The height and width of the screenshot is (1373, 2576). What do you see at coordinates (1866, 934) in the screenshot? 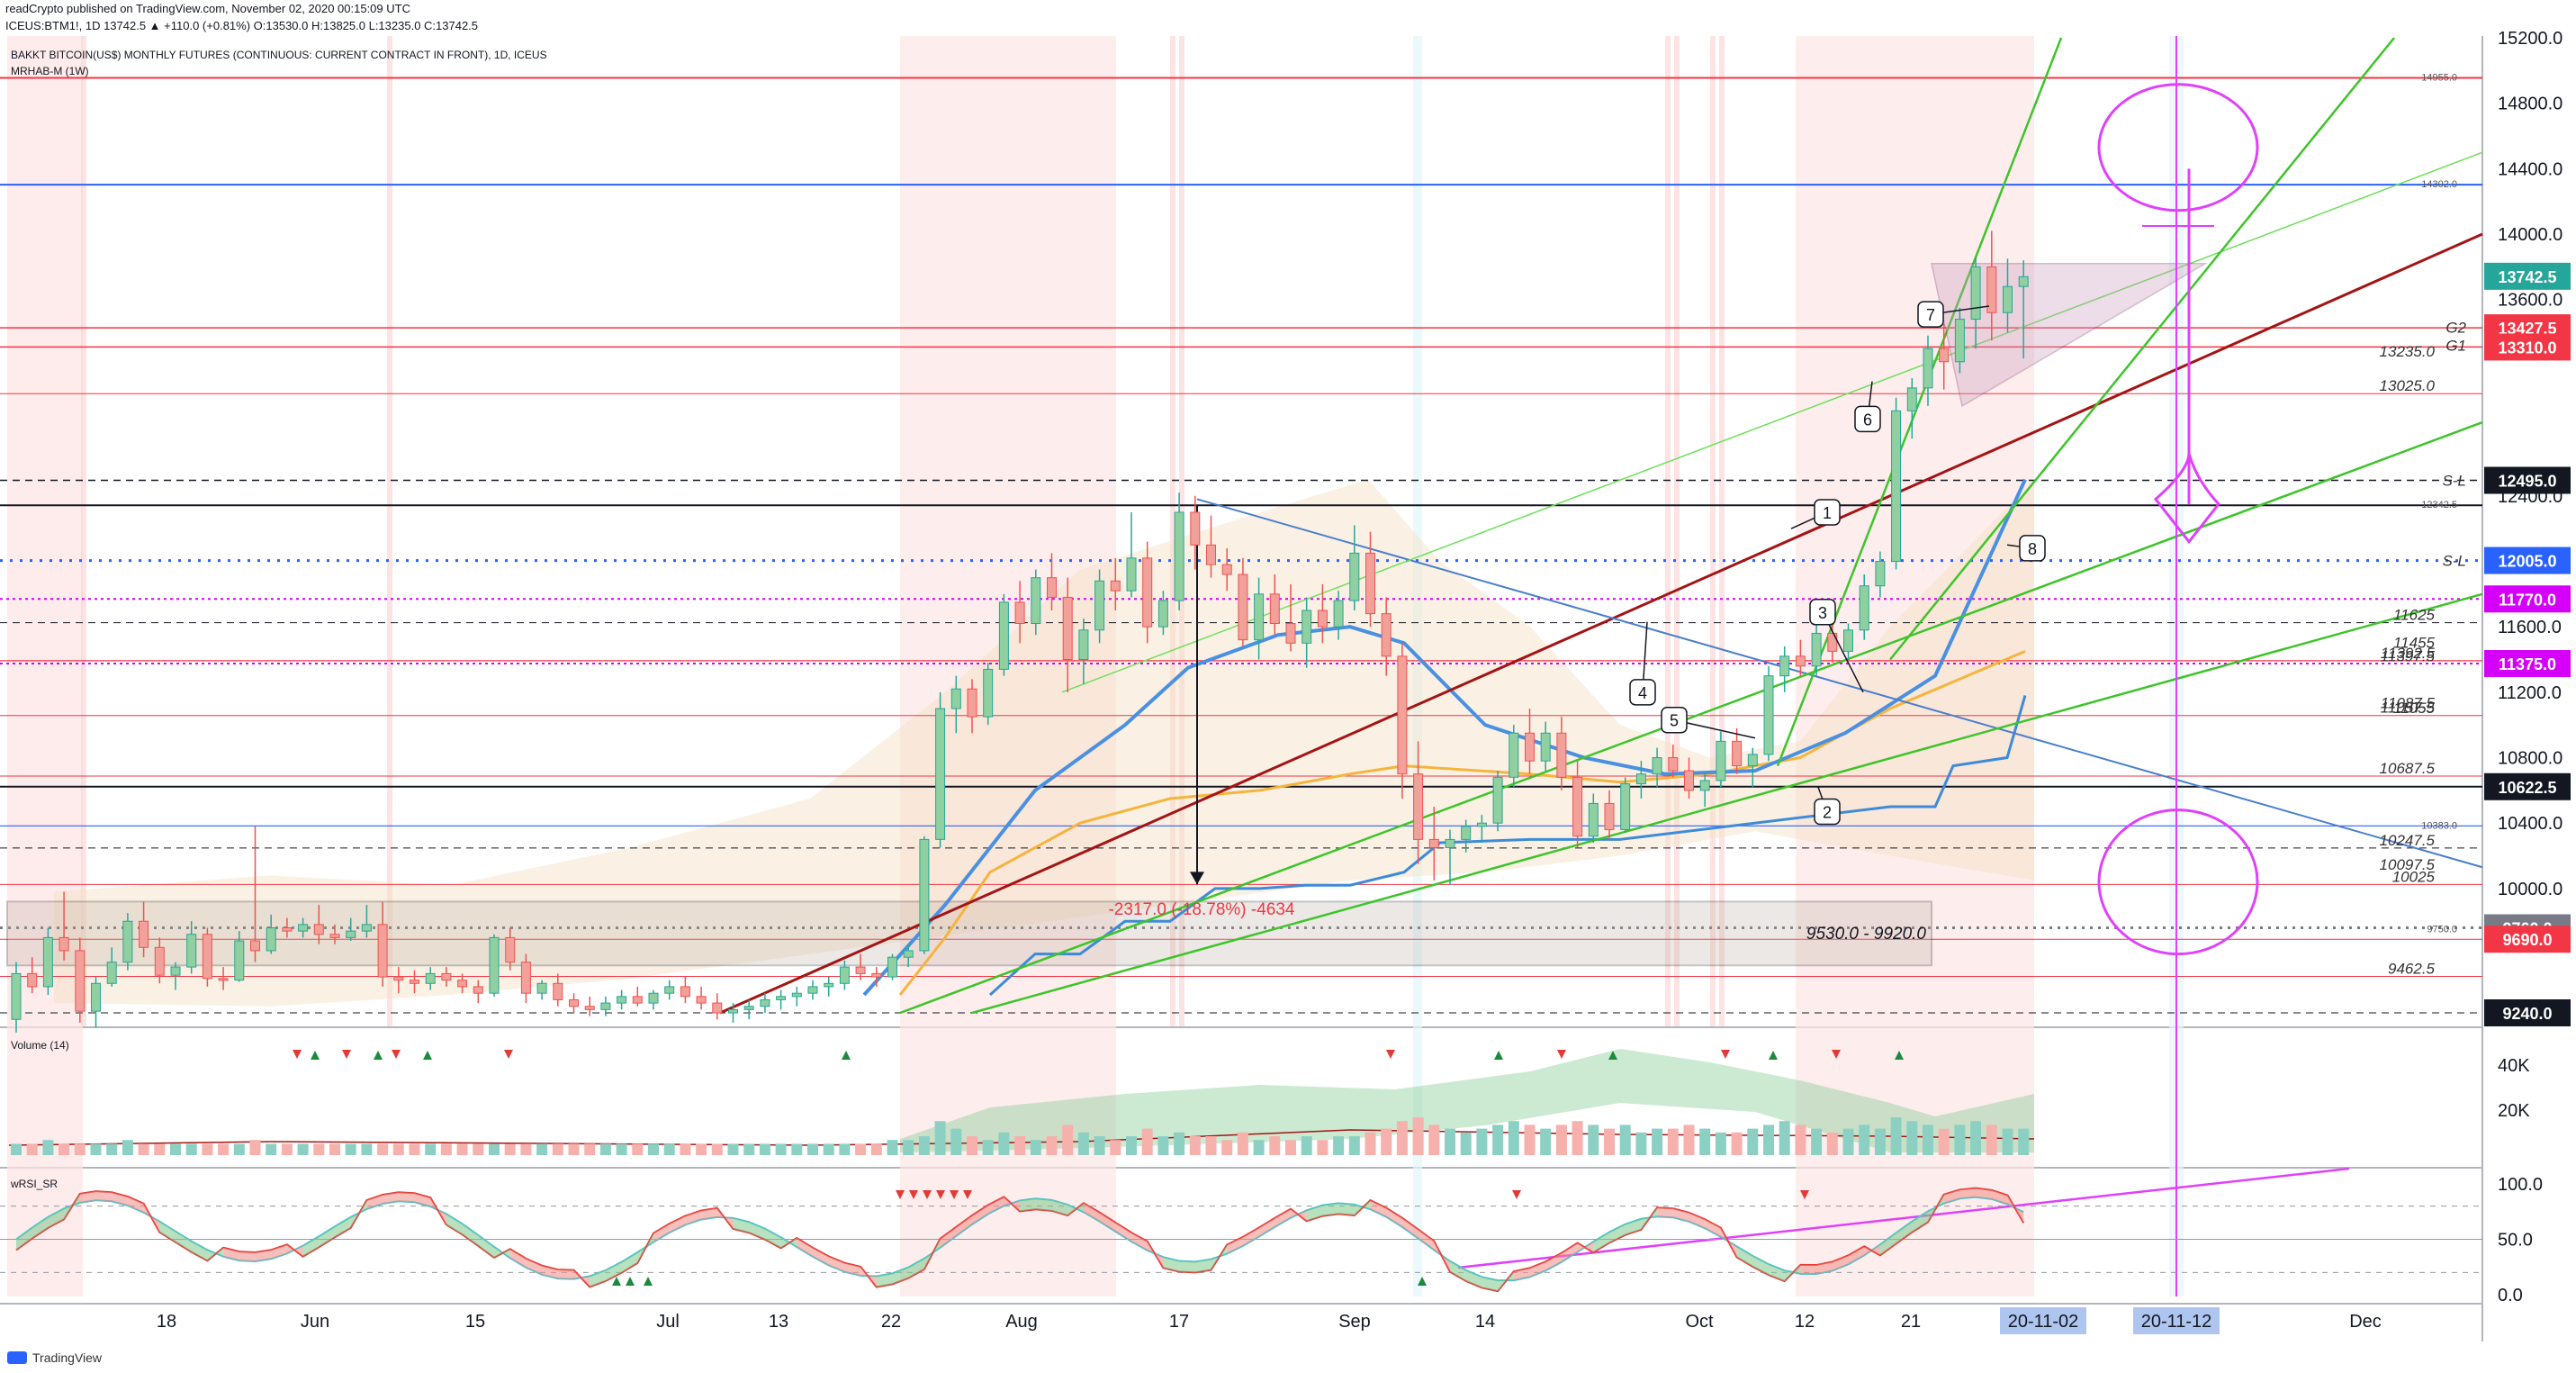
I see `range-box-label: 9530.0 - 9920.0` at bounding box center [1866, 934].